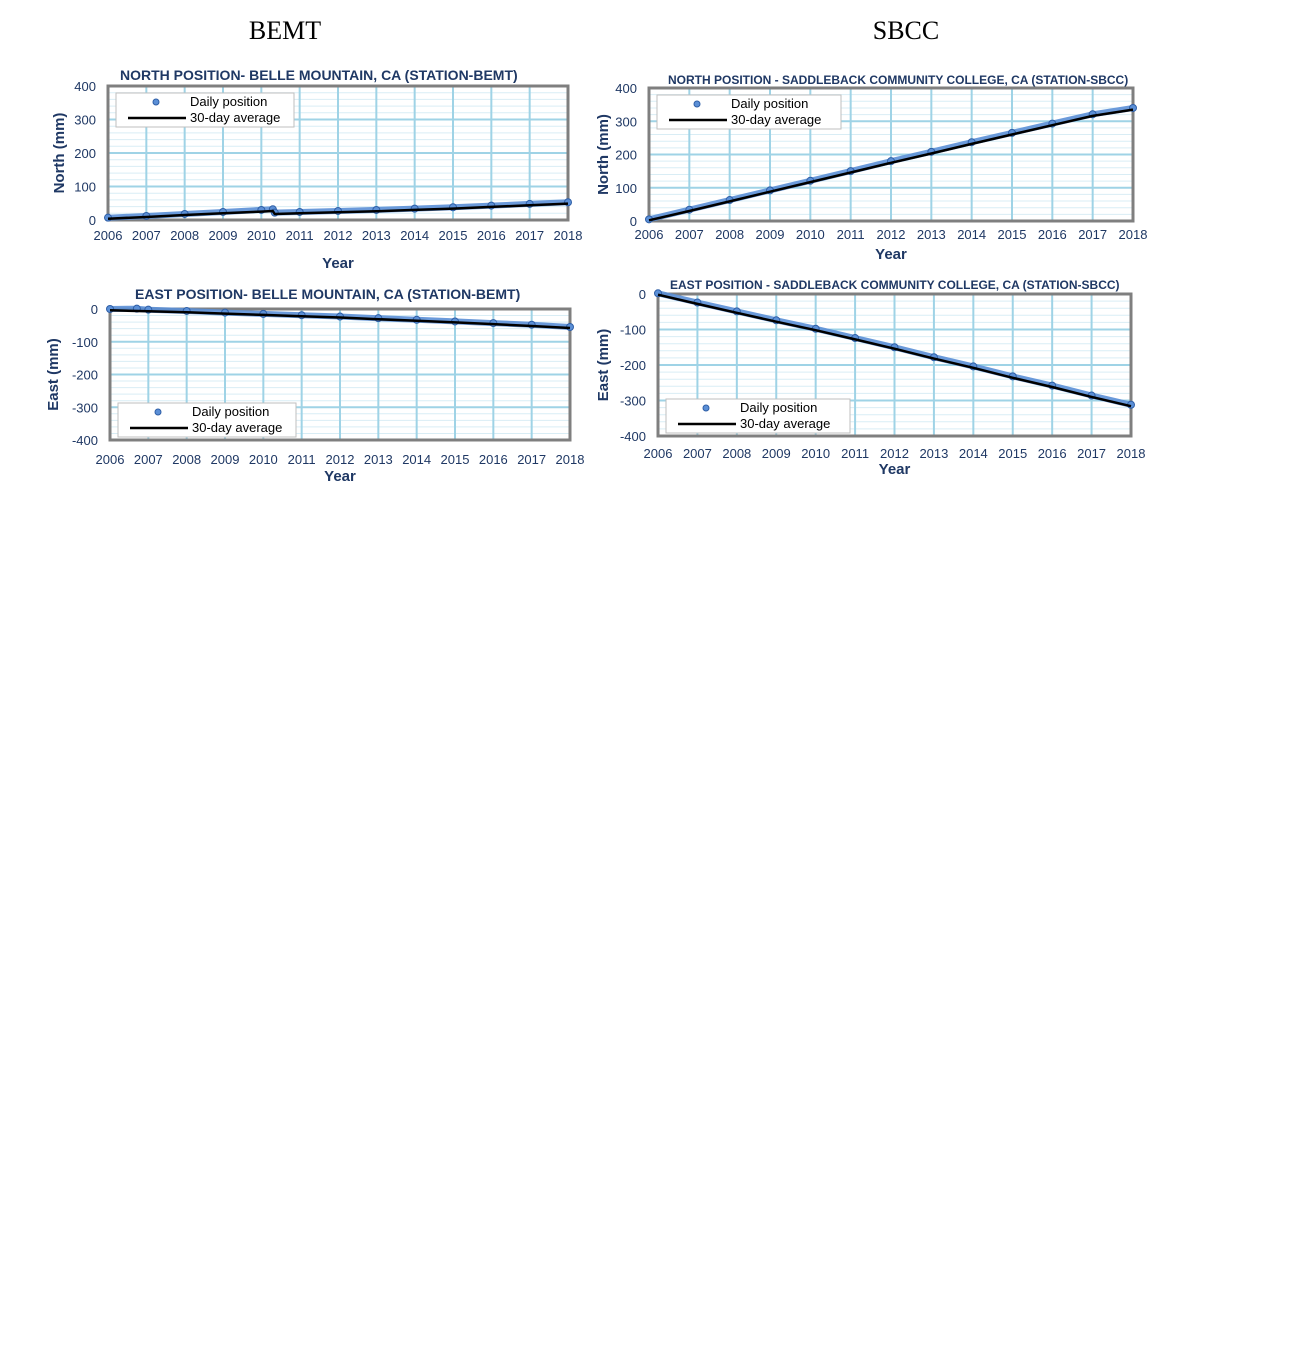 Image resolution: width=1310 pixels, height=1360 pixels. I want to click on column-heading-bemt: BEMT, so click(285, 30).